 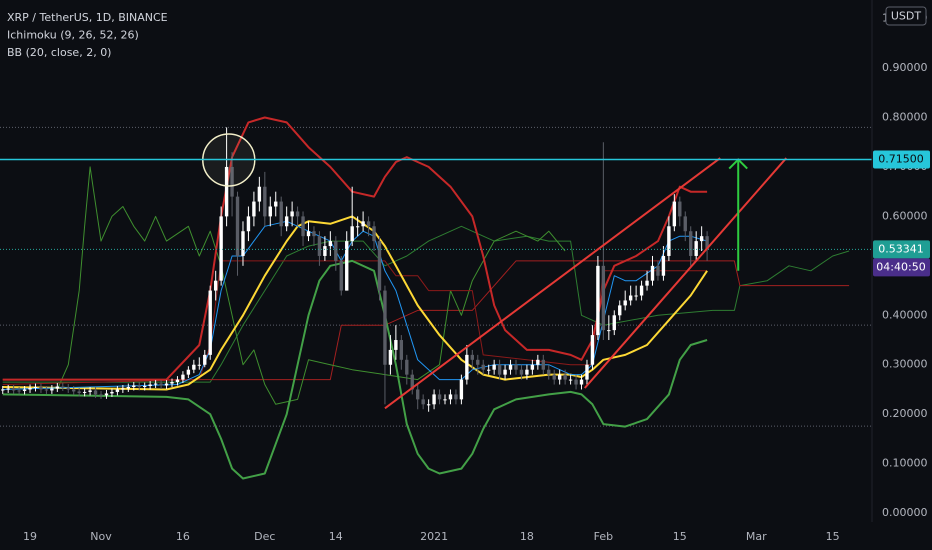 What do you see at coordinates (73, 35) in the screenshot?
I see `legend-entry: Ichimoku (9, 26, 52, 26)` at bounding box center [73, 35].